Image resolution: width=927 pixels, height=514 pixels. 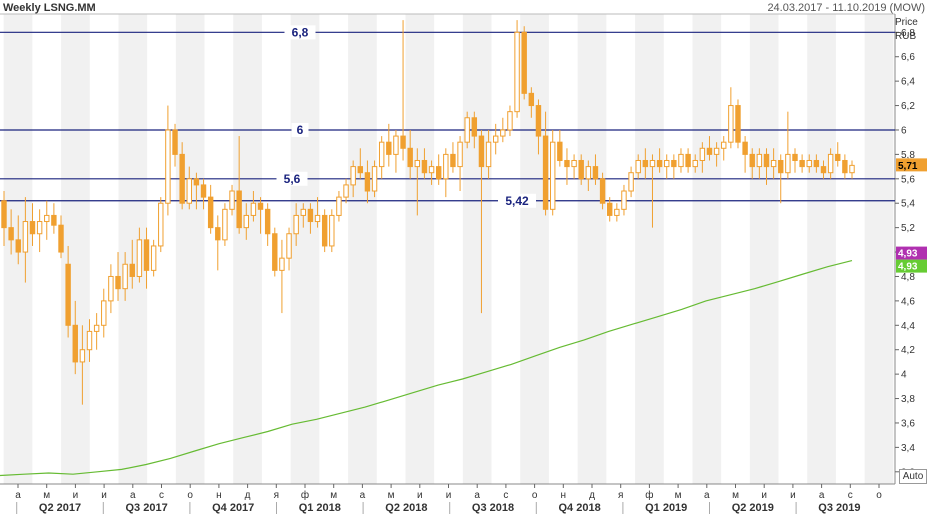 What do you see at coordinates (908, 350) in the screenshot?
I see `y-tick-label: 4,2` at bounding box center [908, 350].